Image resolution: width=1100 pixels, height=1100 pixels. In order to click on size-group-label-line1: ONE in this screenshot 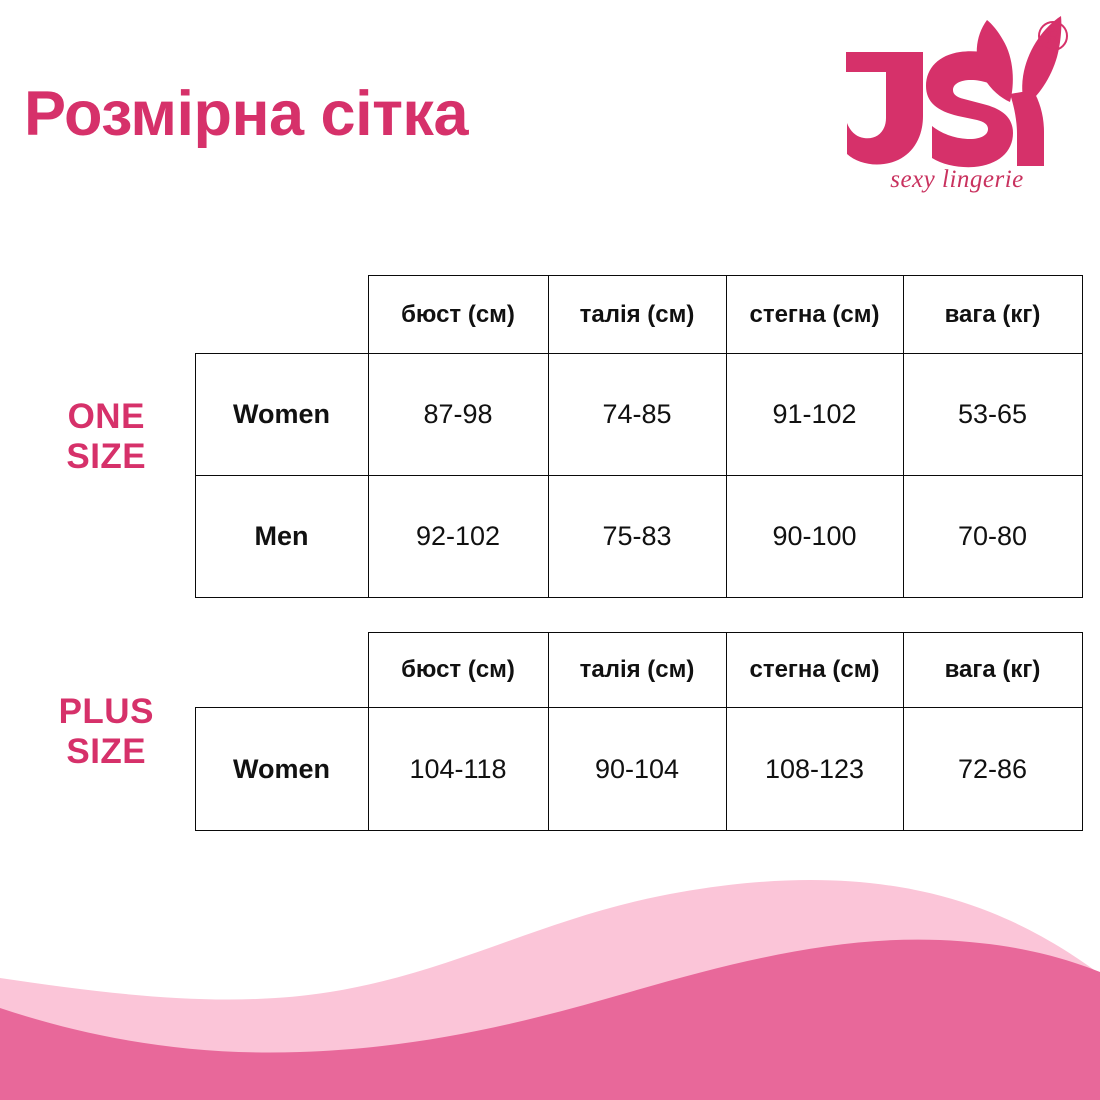, I will do `click(106, 417)`.